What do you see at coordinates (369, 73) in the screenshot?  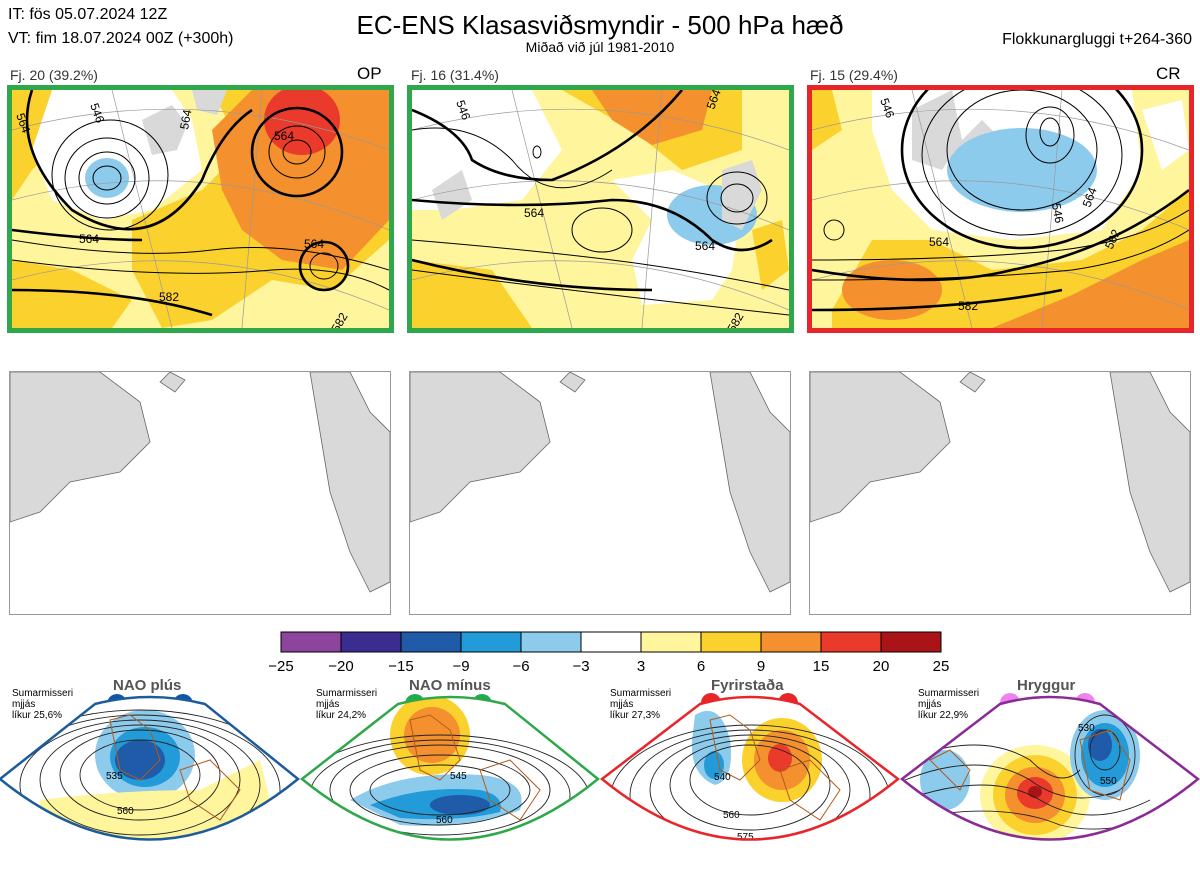 I see `panel-1-tag: OP` at bounding box center [369, 73].